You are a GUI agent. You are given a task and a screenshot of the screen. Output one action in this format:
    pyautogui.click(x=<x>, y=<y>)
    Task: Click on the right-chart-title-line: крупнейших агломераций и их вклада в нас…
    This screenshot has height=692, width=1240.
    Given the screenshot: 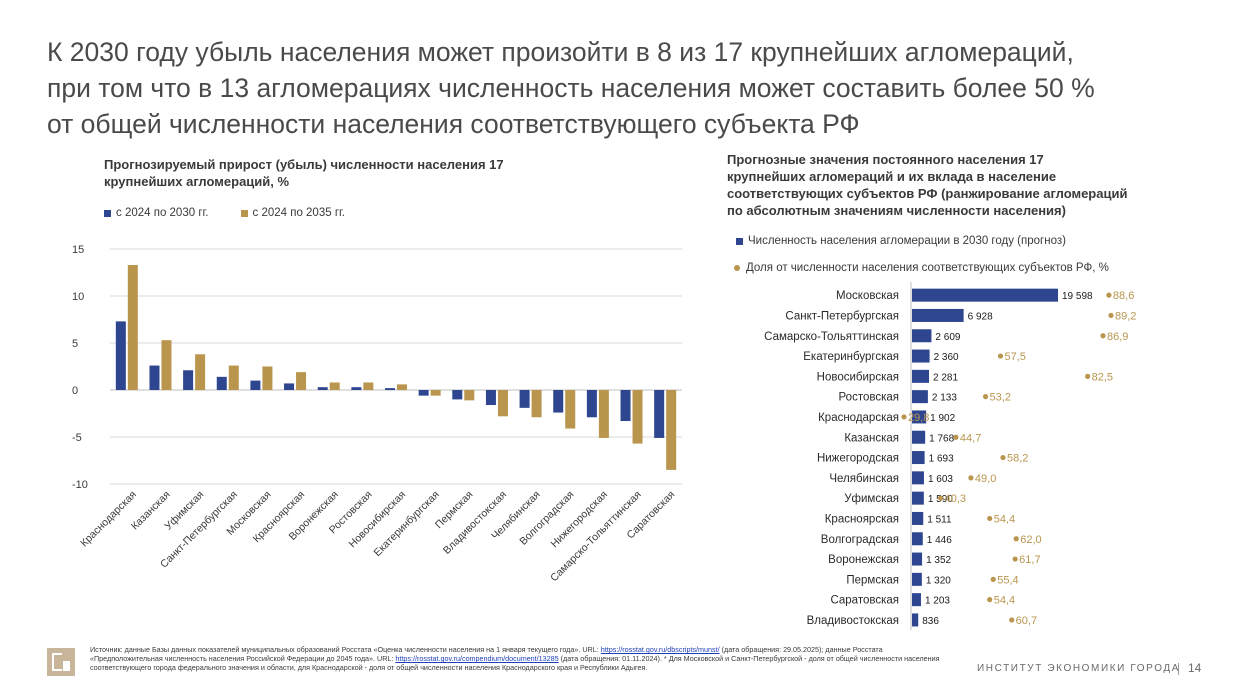 What is the action you would take?
    pyautogui.click(x=892, y=176)
    